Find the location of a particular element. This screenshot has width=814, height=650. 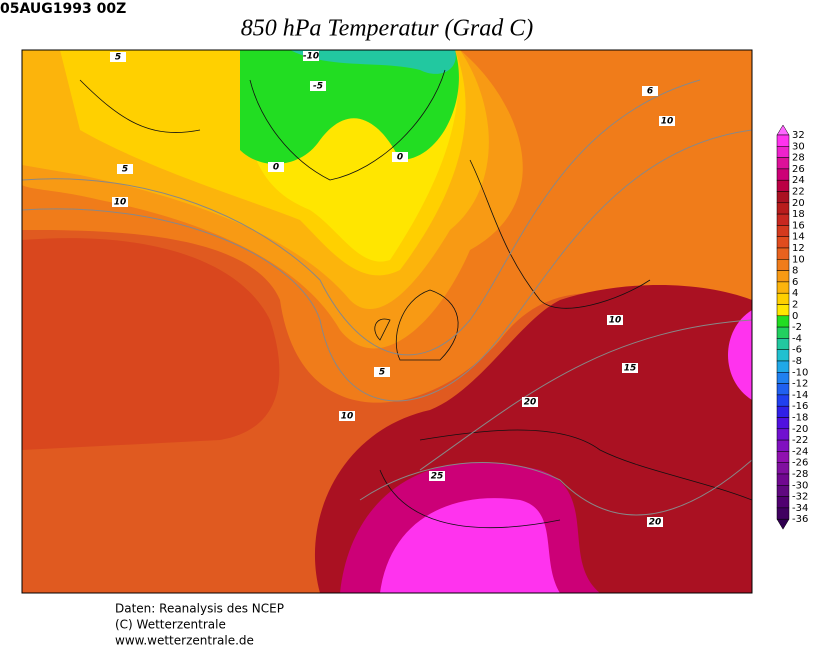

contour-label: -5 is located at coordinates (318, 87).